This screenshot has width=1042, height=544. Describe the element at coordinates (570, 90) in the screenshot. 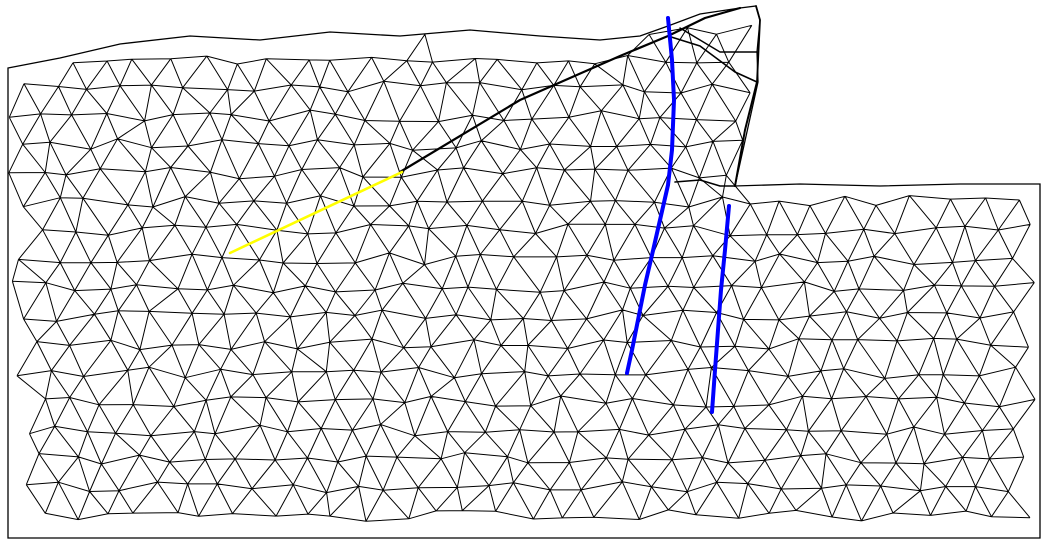

I see `slip-line` at that location.